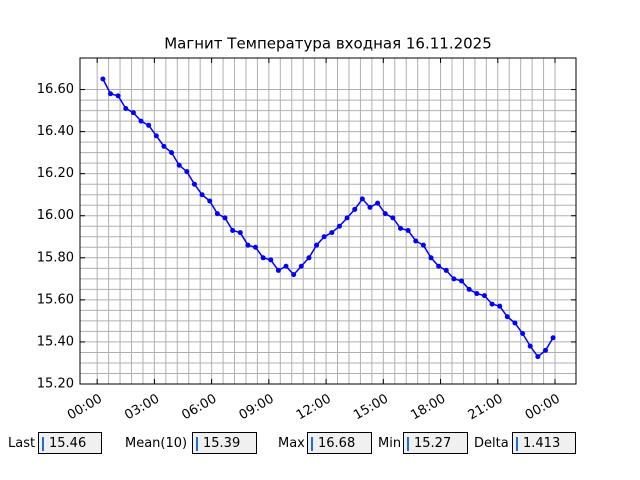 This screenshot has width=640, height=480. Describe the element at coordinates (435, 443) in the screenshot. I see `field-value: 15.27` at that location.